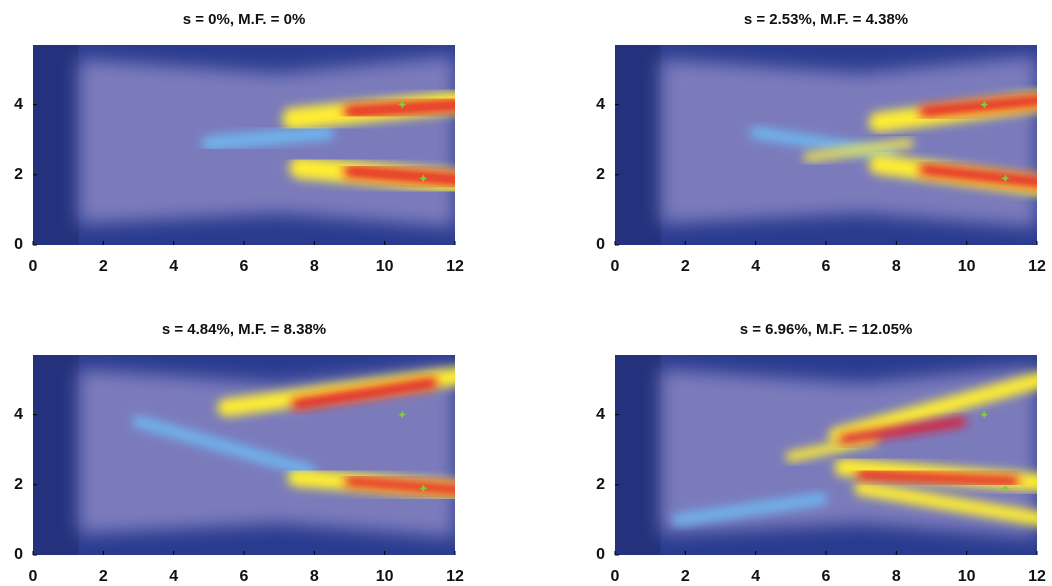  I want to click on panel-title: s = 6.96%, M.F. = 12.05%, so click(826, 329).